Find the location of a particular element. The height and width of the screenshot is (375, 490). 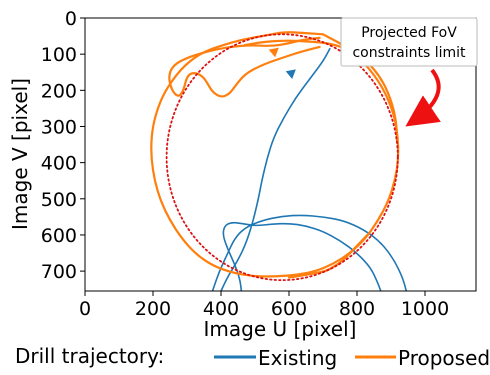

y-tick-label: 200 is located at coordinates (59, 91).